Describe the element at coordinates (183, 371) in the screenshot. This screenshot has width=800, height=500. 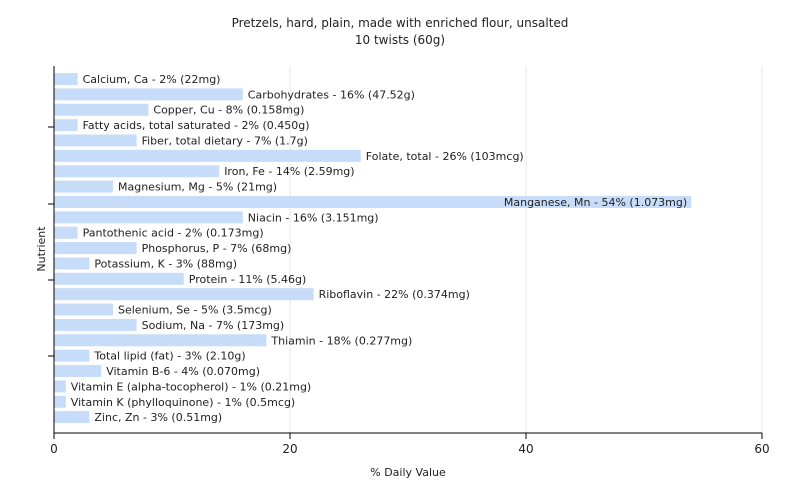
I see `bar-label: Vitamin B-6 - 4% (0.070mg)` at that location.